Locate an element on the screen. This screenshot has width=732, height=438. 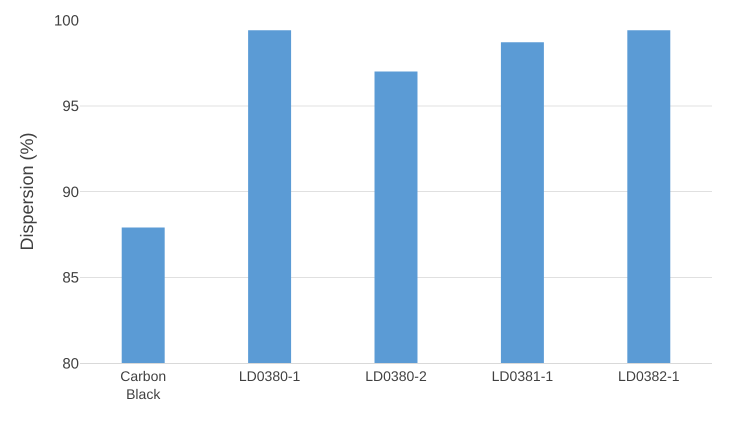
x-tick-label: LD0381-1 is located at coordinates (523, 376).